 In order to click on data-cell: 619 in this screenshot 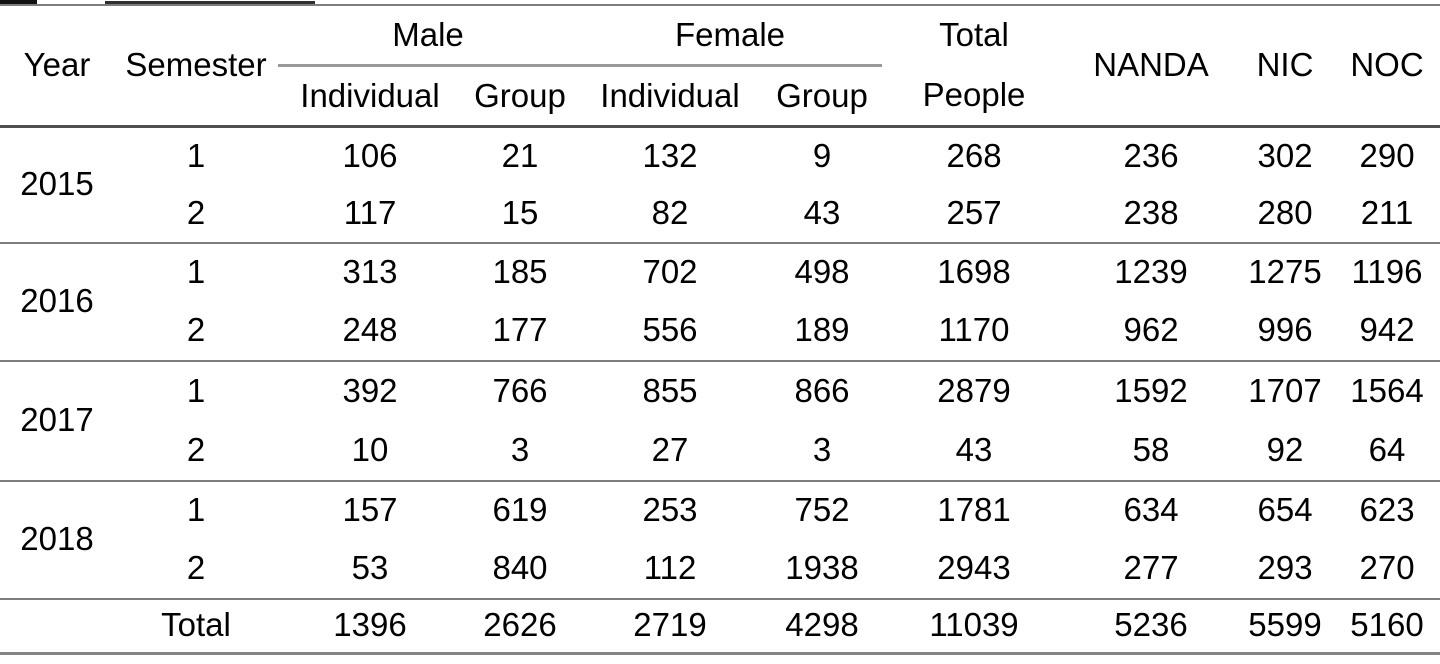, I will do `click(520, 510)`.